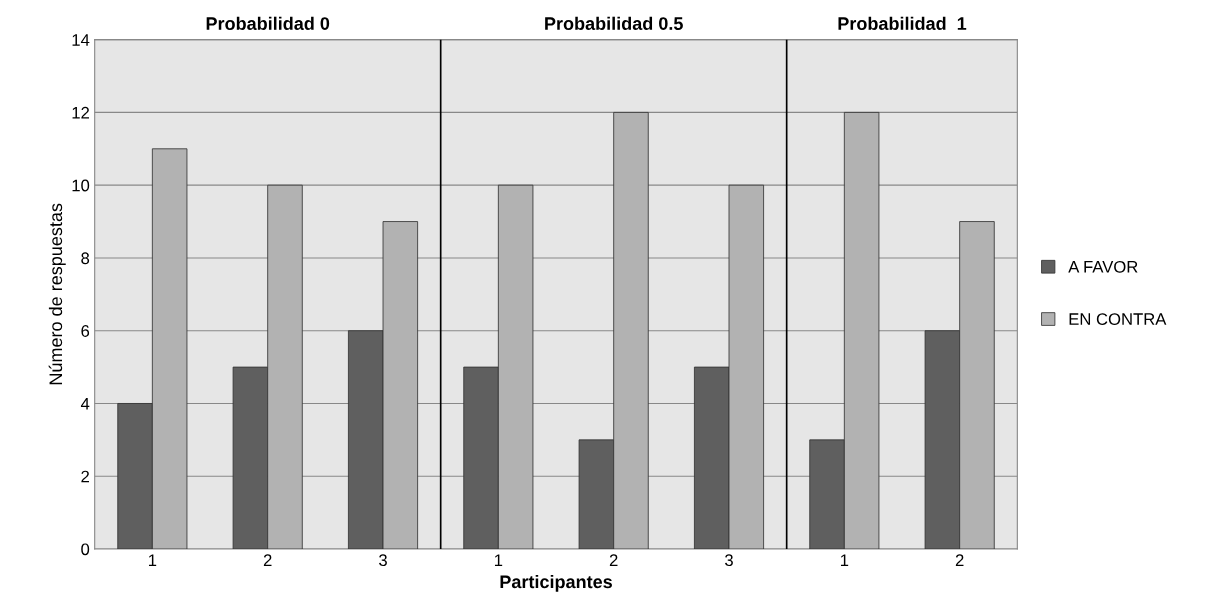 The image size is (1214, 610). I want to click on legend-label: EN CONTRA, so click(1118, 319).